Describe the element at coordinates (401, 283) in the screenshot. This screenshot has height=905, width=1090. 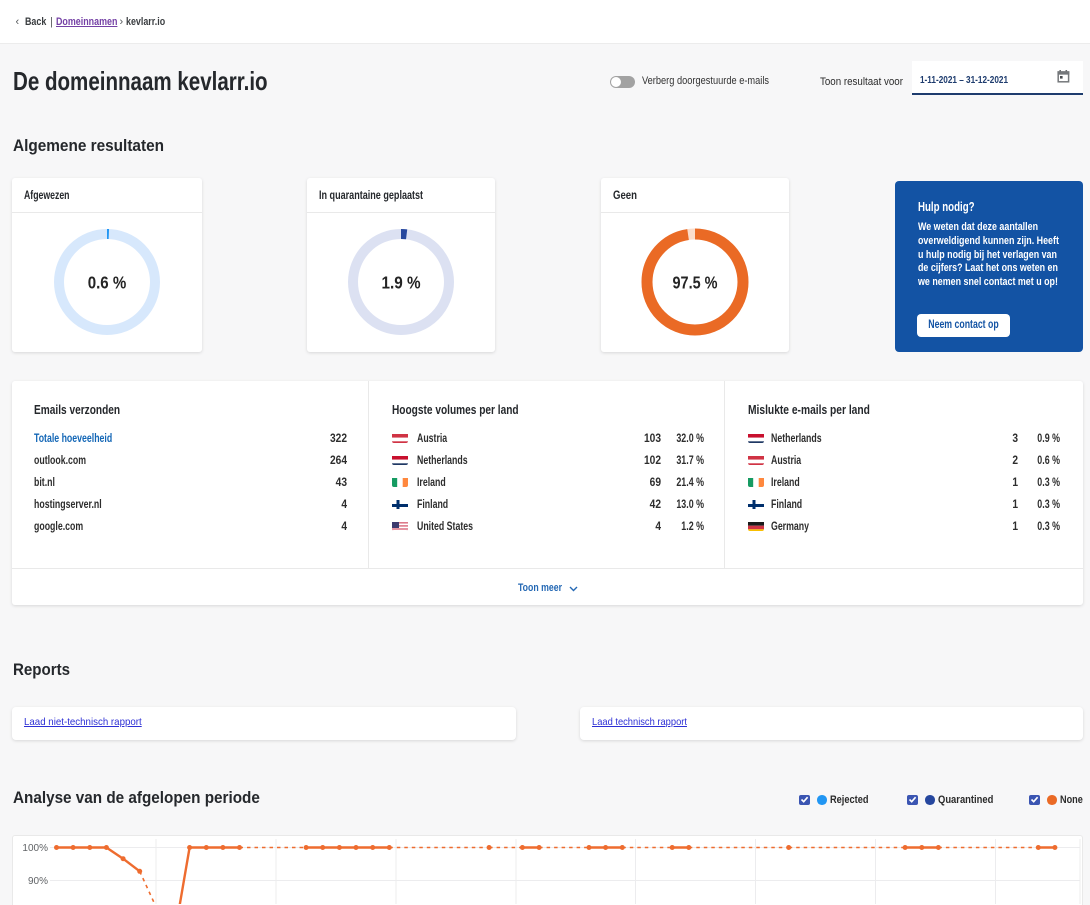
I see `svg-text: 1.9 %` at that location.